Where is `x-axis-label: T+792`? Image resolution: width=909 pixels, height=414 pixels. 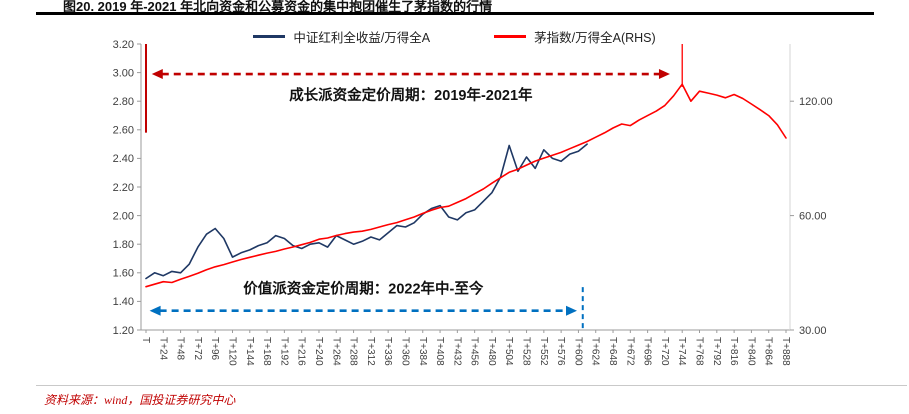 x-axis-label: T+792 is located at coordinates (716, 351).